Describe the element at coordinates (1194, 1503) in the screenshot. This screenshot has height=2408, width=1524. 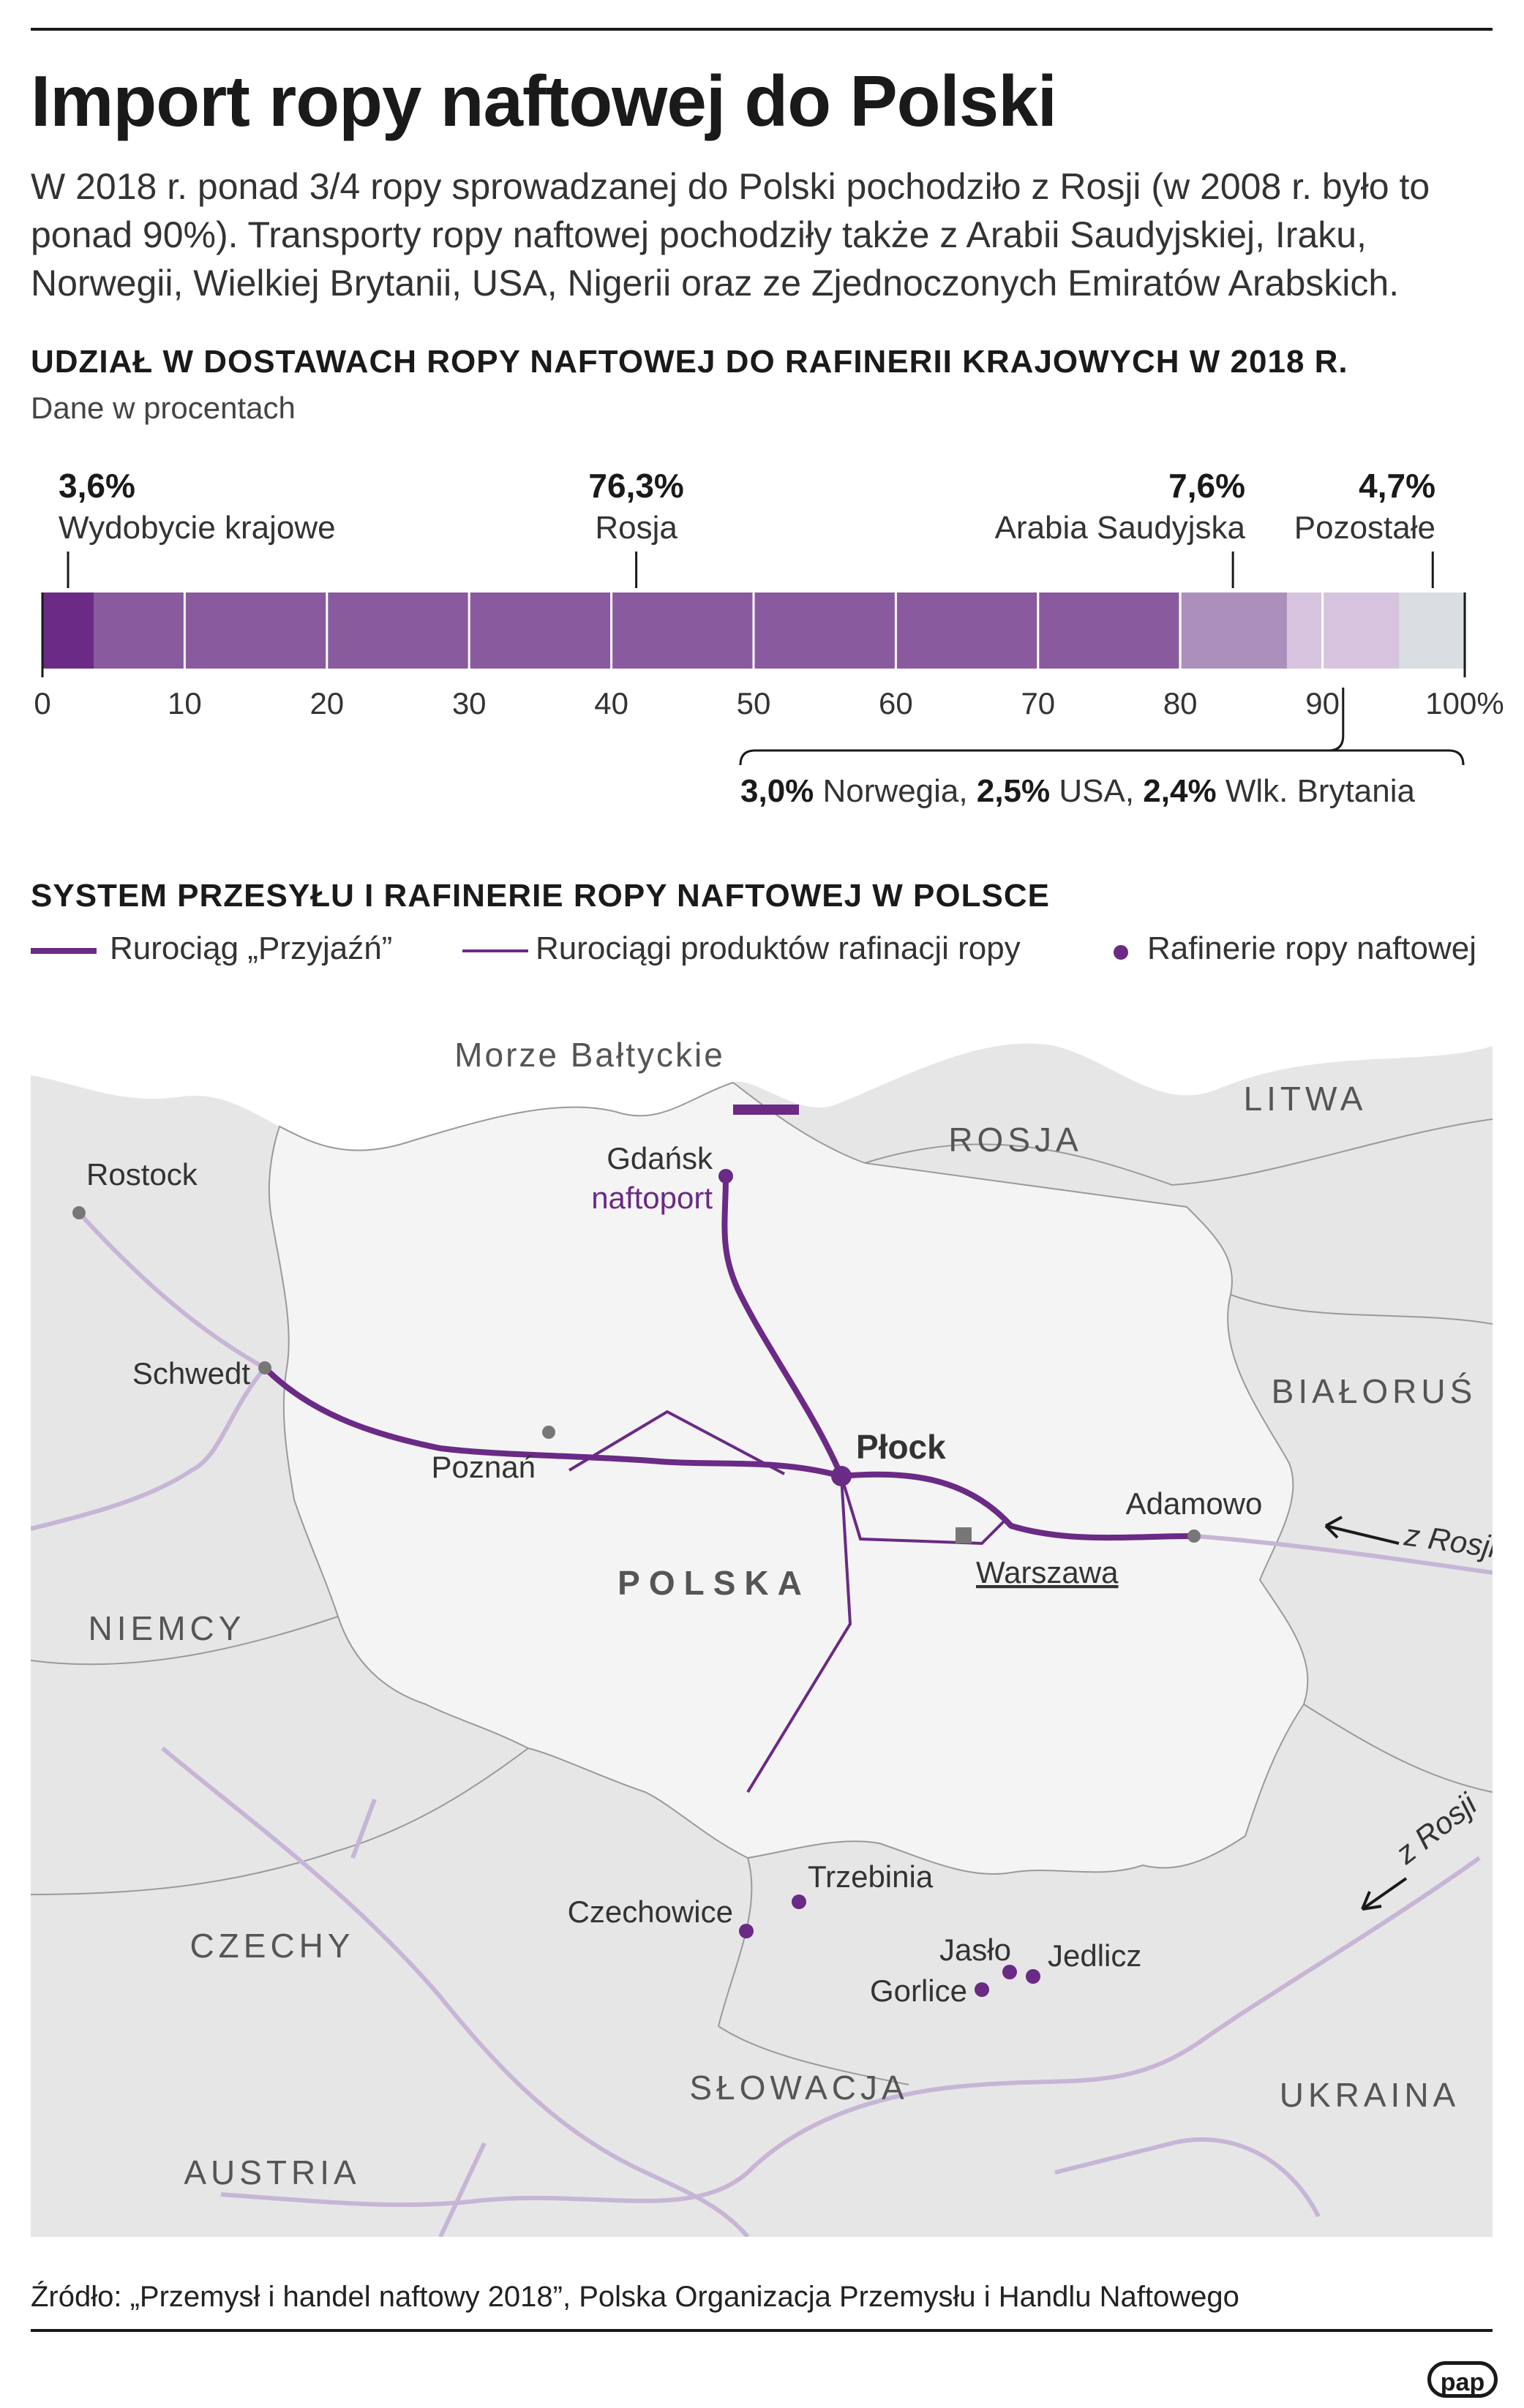
I see `place-adamowo: Adamowo` at that location.